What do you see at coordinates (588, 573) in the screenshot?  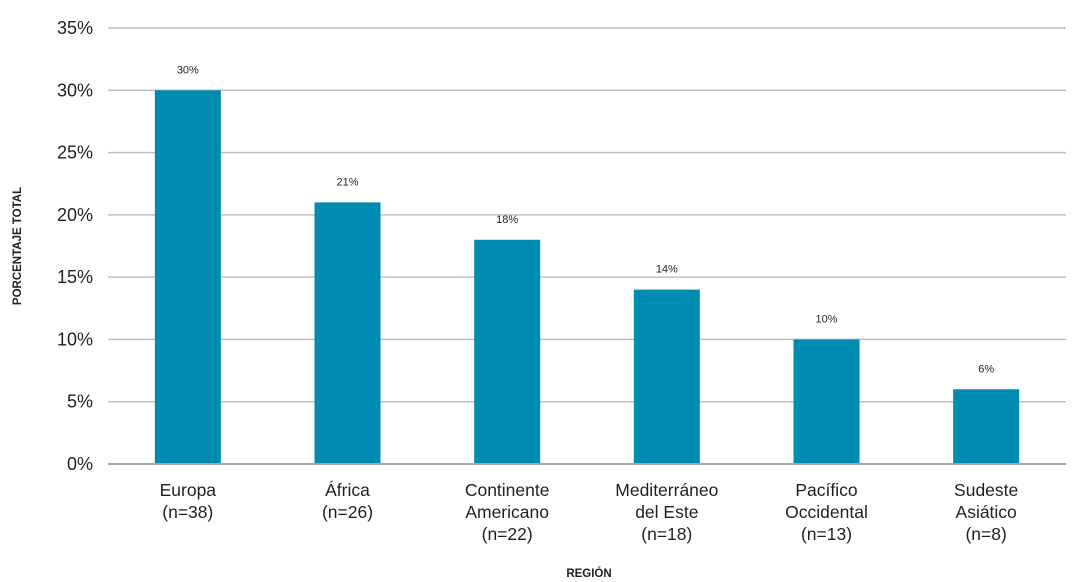 I see `x-axis-title: REGIÓN` at bounding box center [588, 573].